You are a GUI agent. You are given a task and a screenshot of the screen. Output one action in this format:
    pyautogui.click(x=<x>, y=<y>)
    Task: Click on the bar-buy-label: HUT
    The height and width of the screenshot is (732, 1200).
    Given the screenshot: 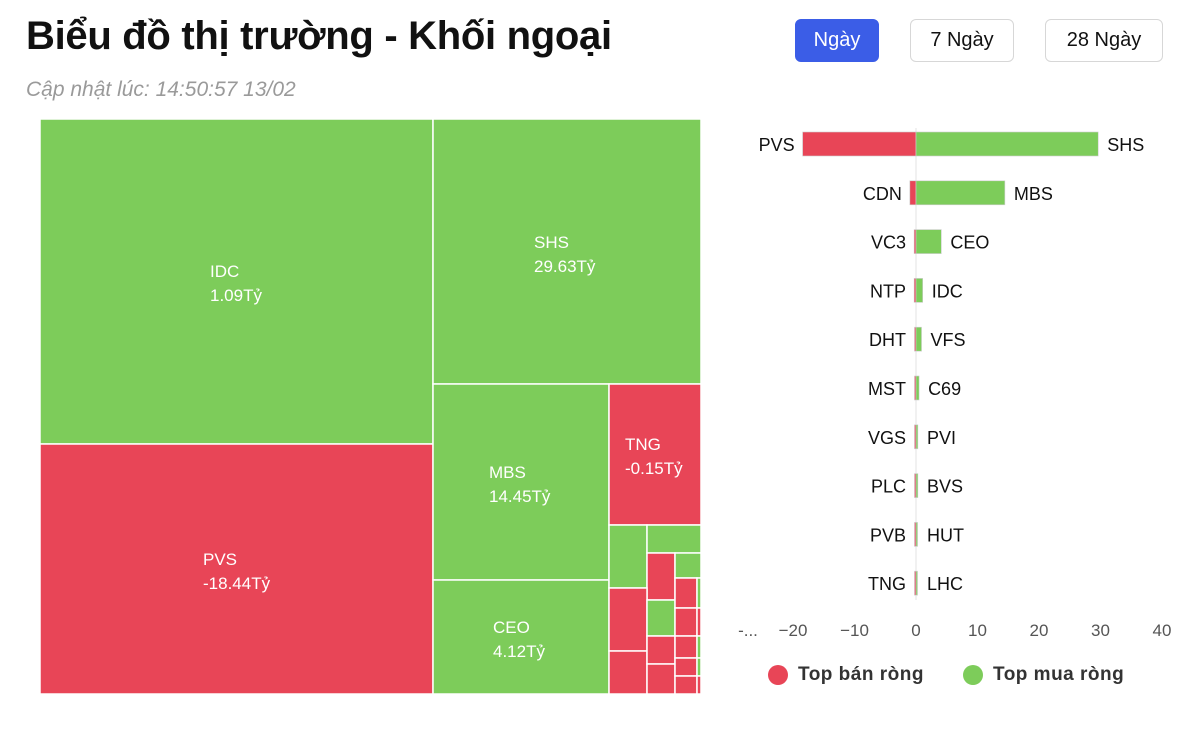 What is the action you would take?
    pyautogui.click(x=945, y=535)
    